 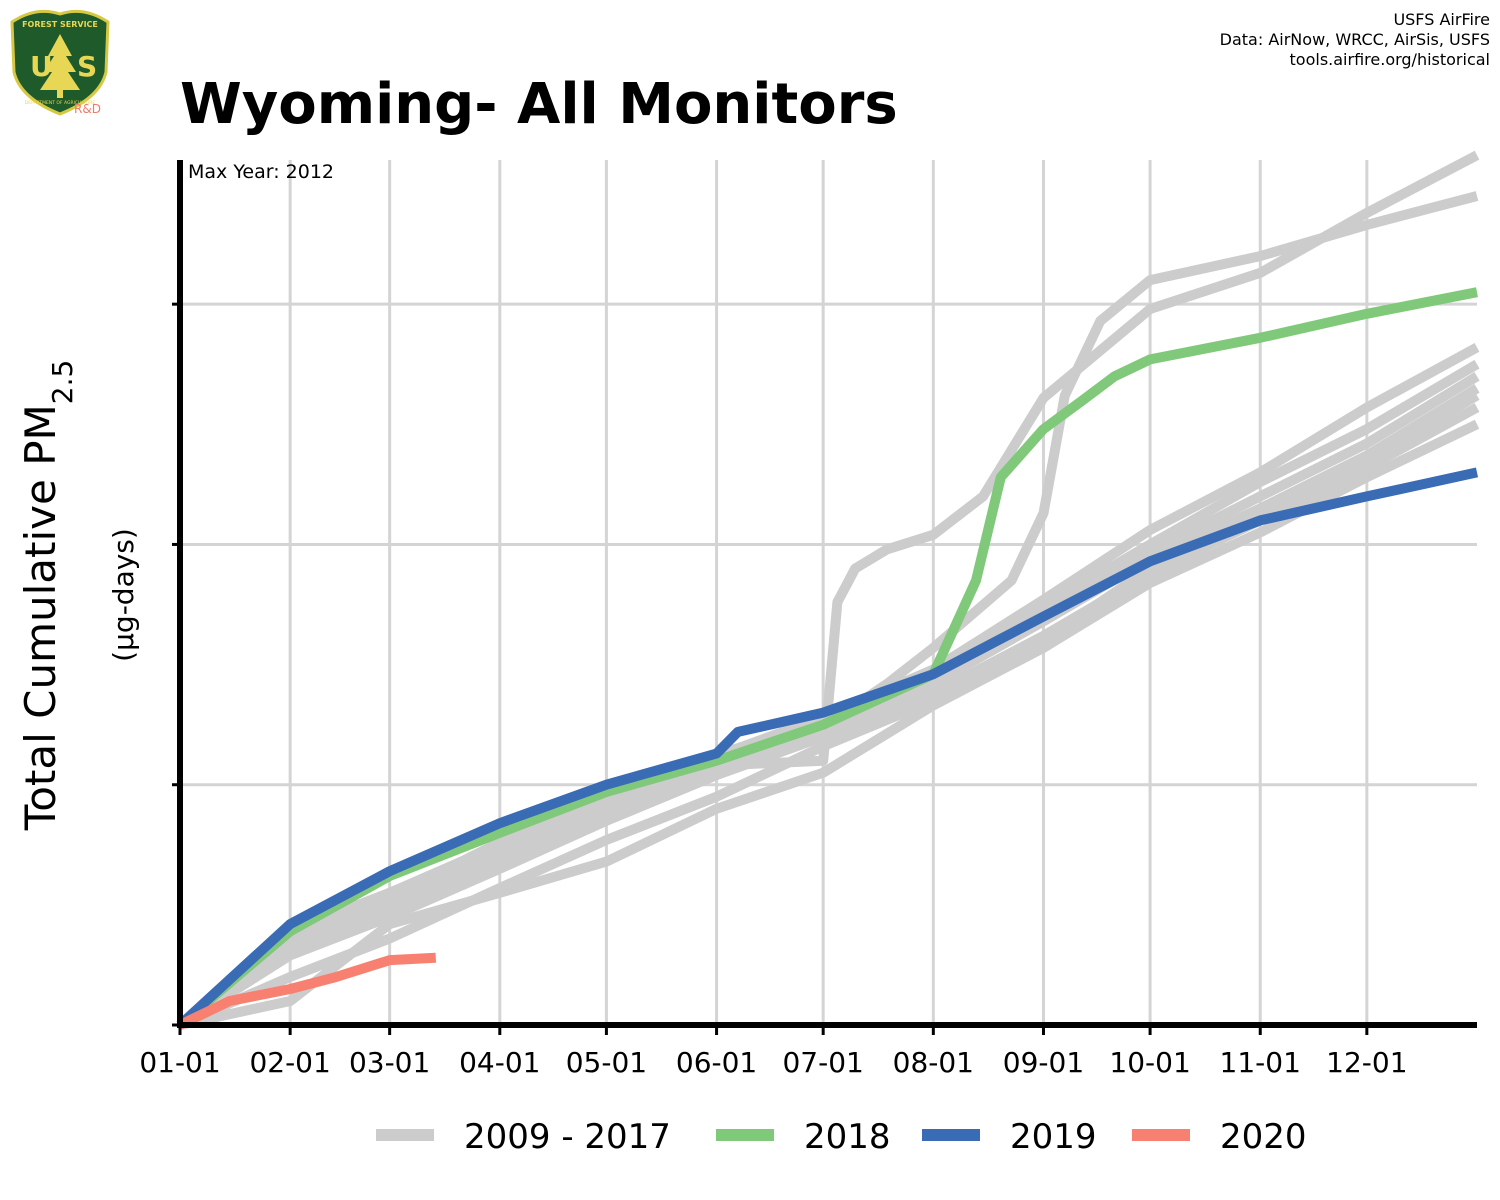 What do you see at coordinates (41, 66) in the screenshot?
I see `logo-letter-u: U` at bounding box center [41, 66].